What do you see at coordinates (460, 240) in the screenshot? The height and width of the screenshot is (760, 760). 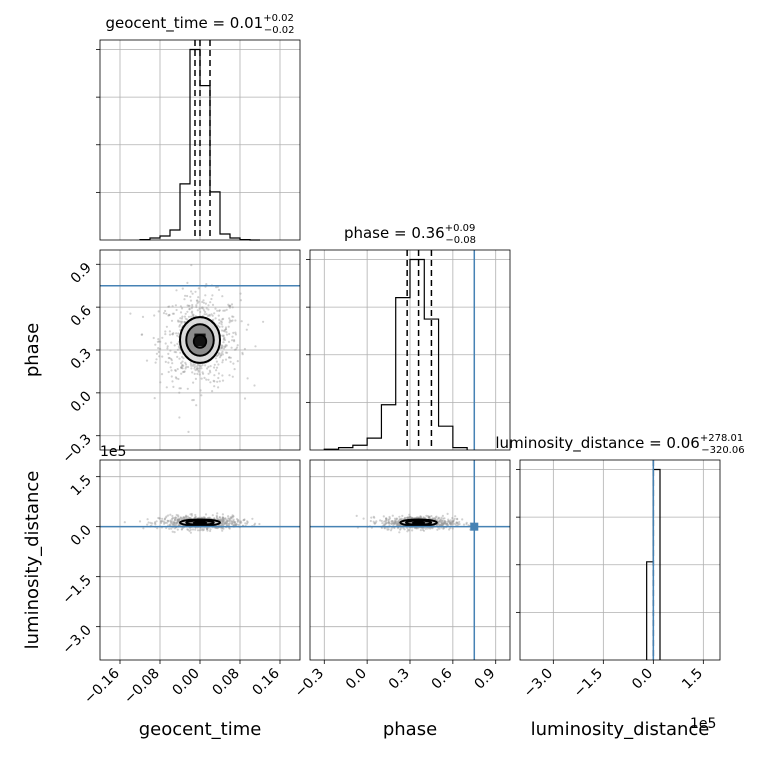 I see `title-minus: −0.08` at bounding box center [460, 240].